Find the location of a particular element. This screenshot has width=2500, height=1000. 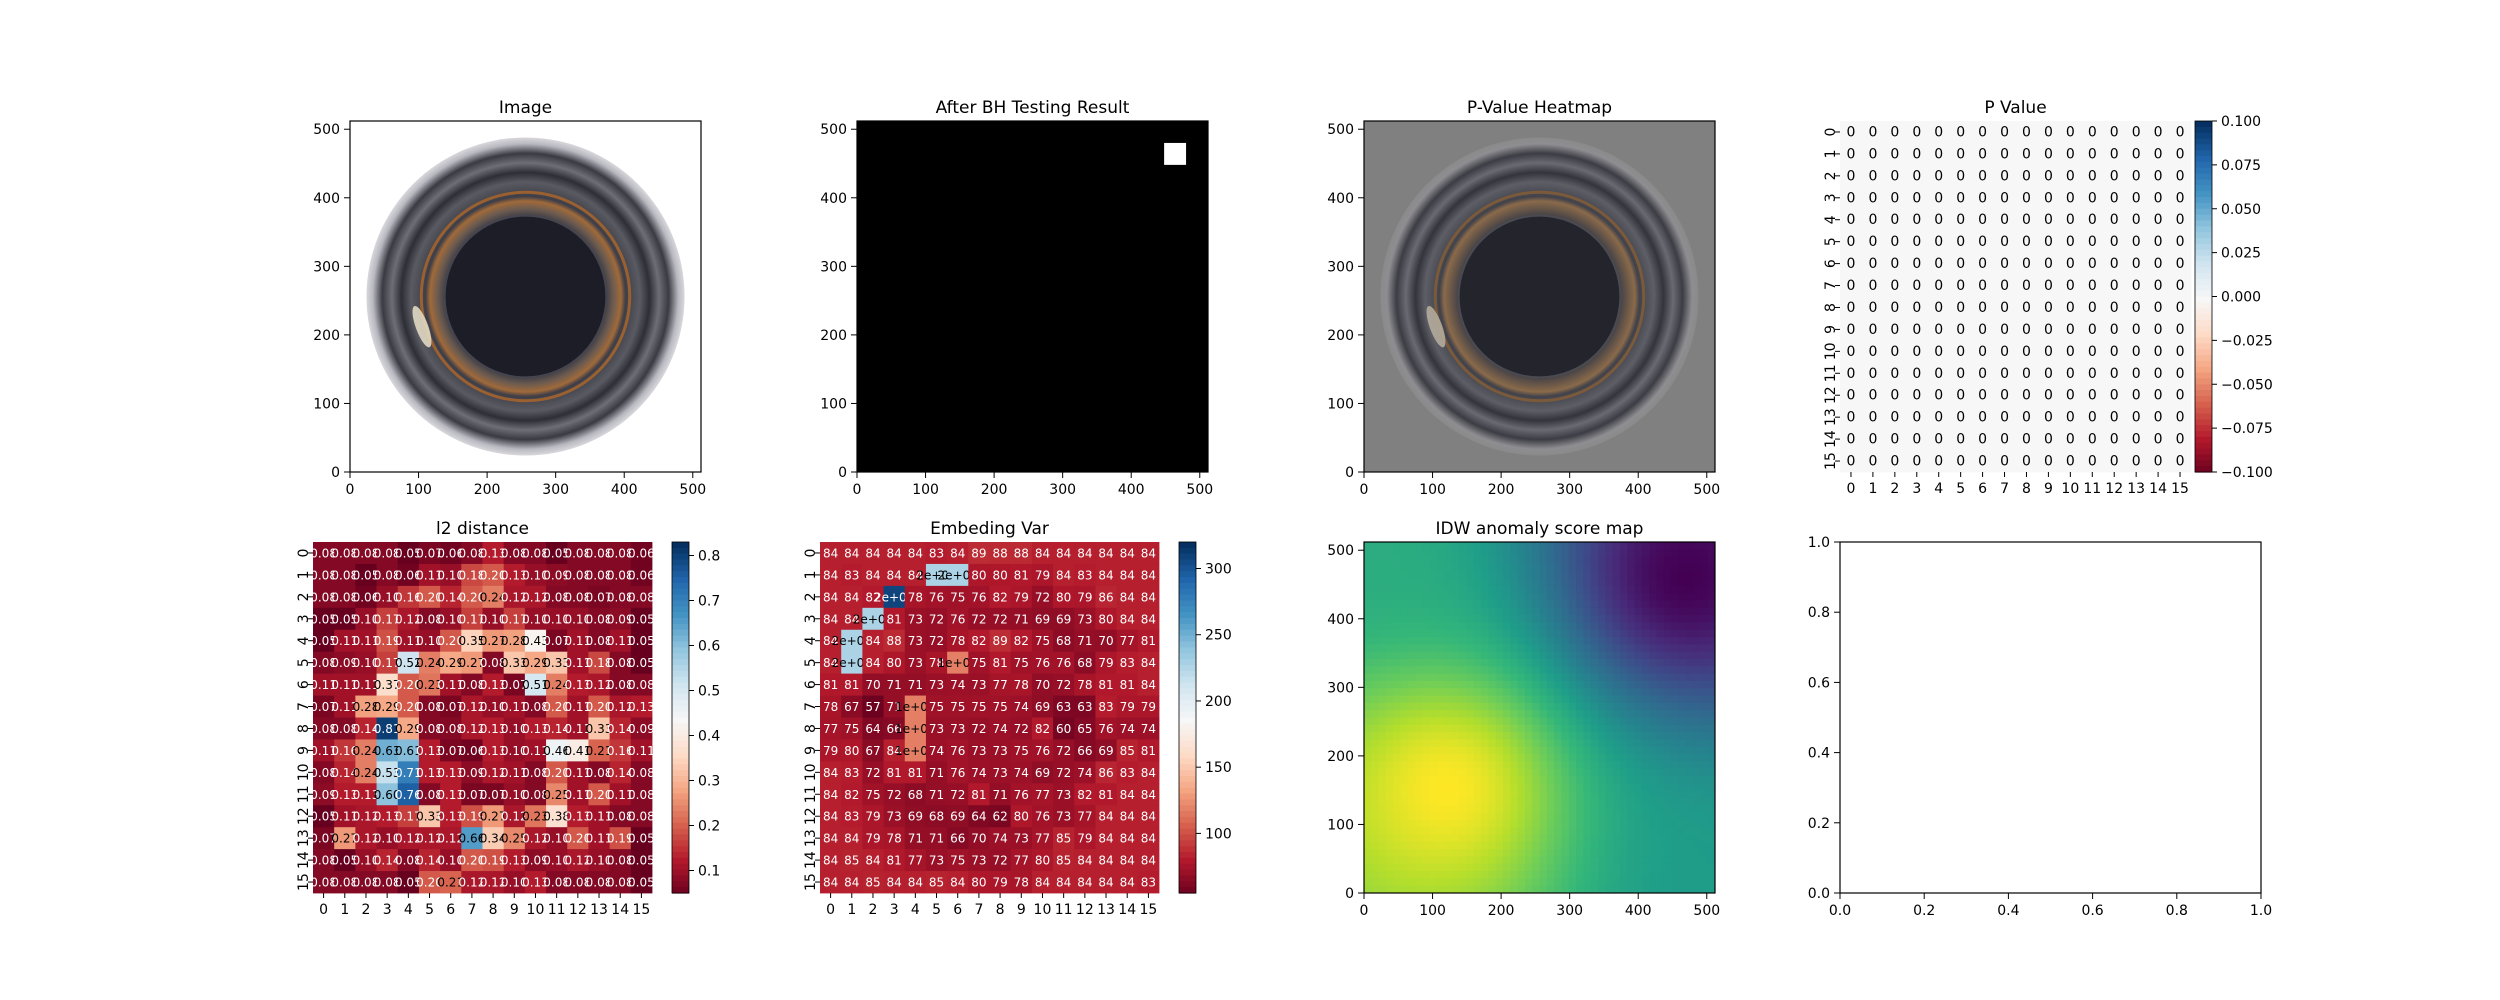

heatmap-cell-label: 73 is located at coordinates (894, 817).